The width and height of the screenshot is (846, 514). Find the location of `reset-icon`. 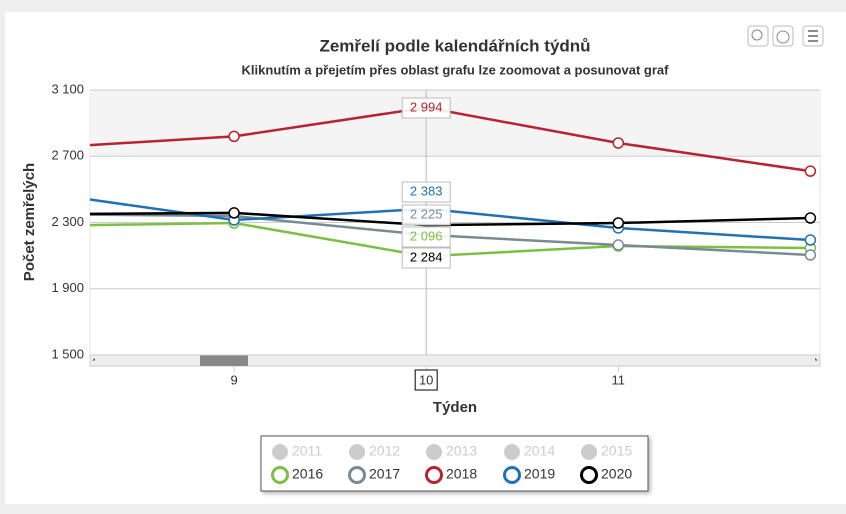

reset-icon is located at coordinates (783, 37).